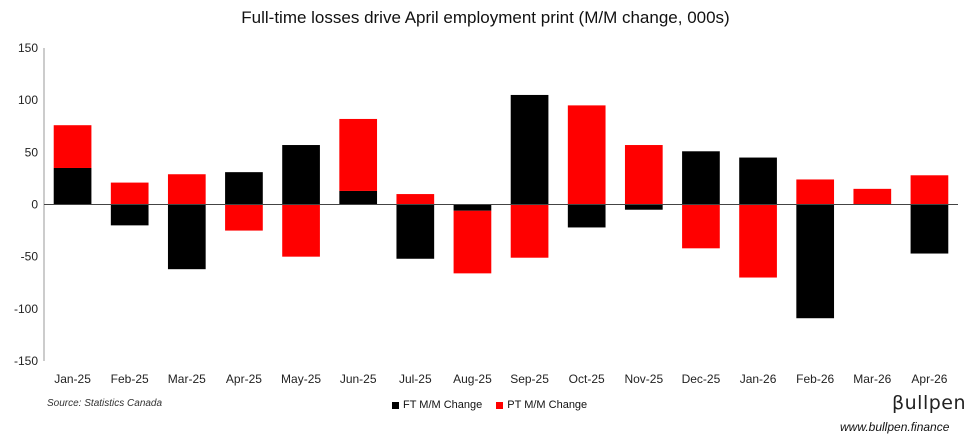 This screenshot has width=971, height=445. I want to click on y-tick-label: -100, so click(26, 309).